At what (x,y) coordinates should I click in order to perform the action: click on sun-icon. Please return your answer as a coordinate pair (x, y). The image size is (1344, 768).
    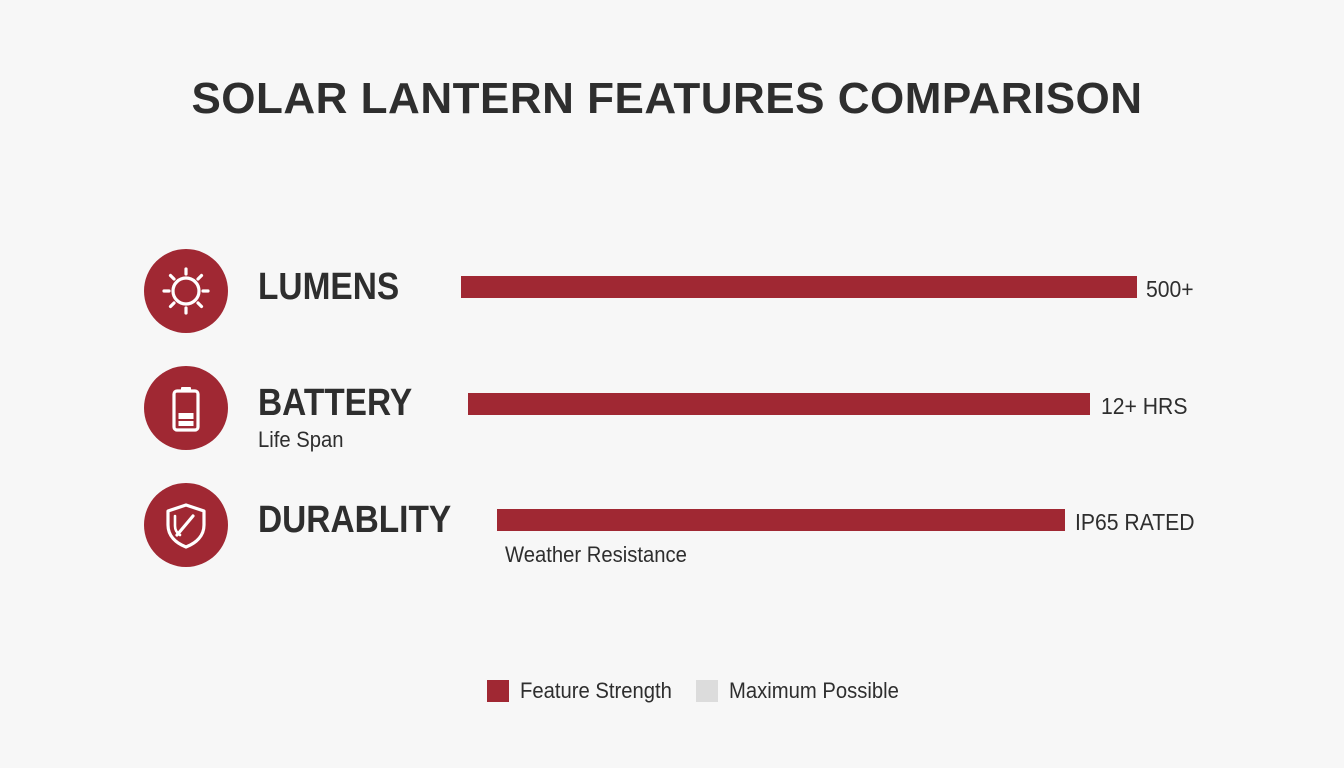
    Looking at the image, I should click on (186, 291).